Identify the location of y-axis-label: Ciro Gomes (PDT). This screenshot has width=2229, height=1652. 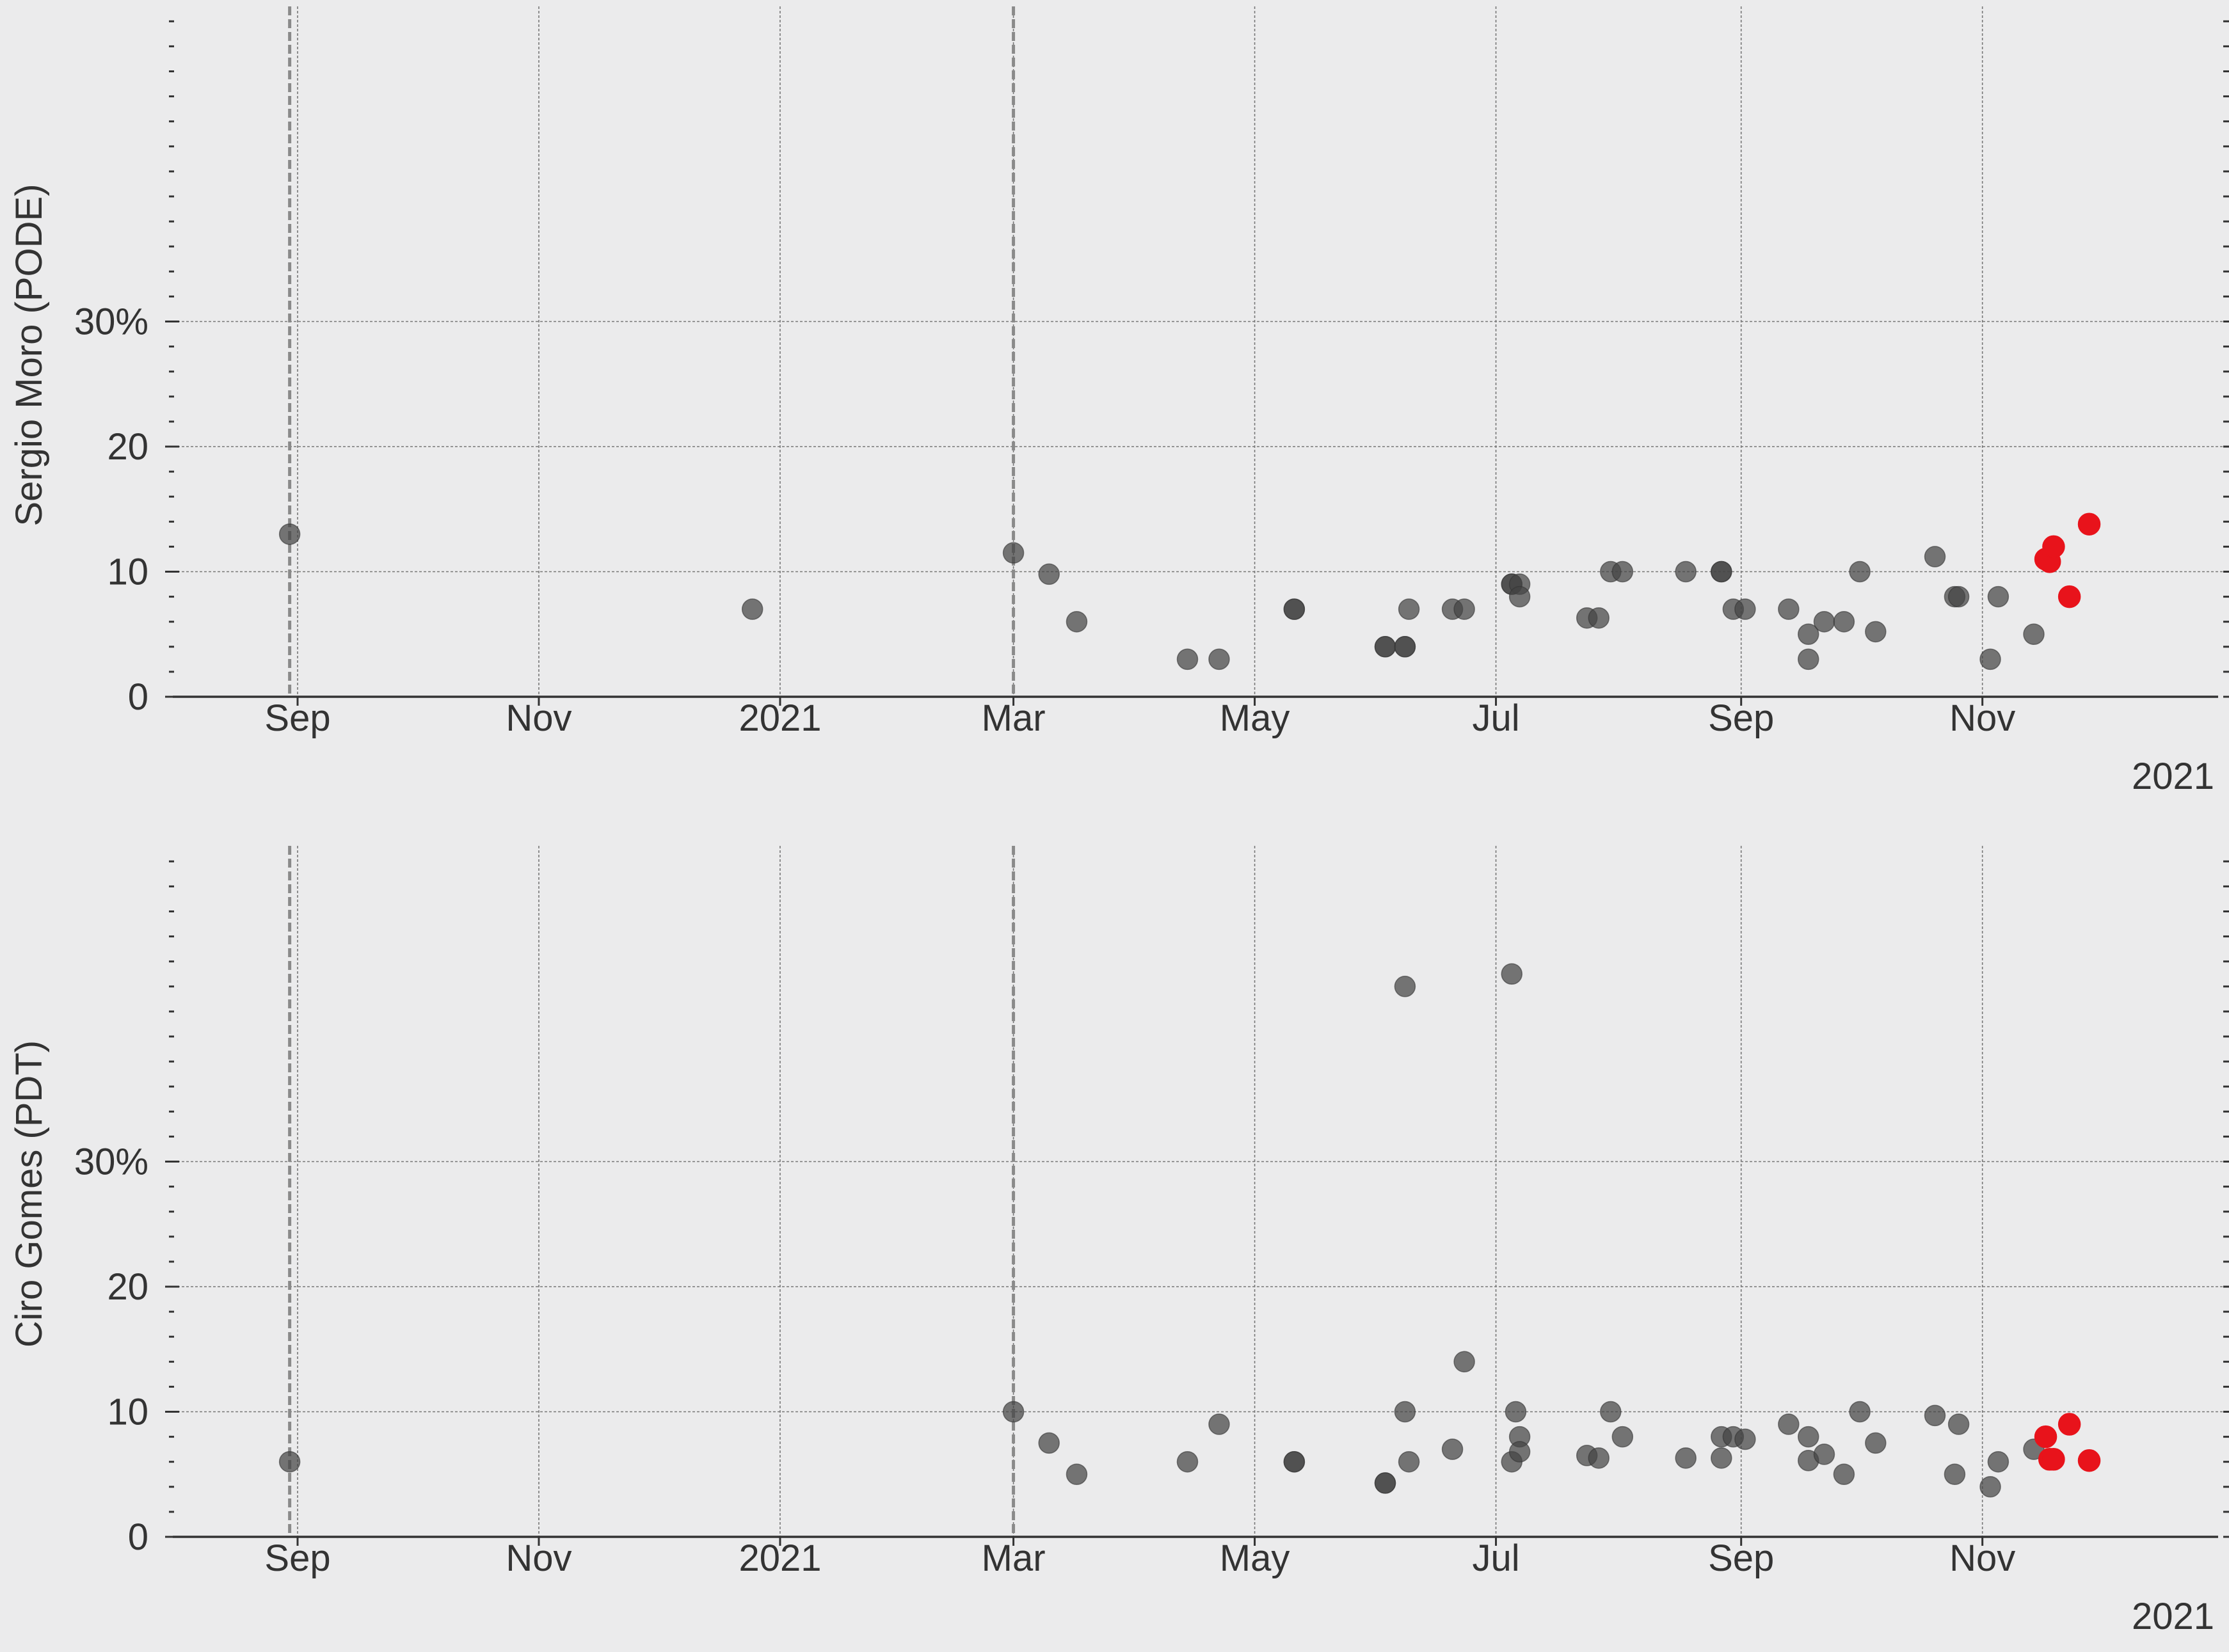
(29, 1193).